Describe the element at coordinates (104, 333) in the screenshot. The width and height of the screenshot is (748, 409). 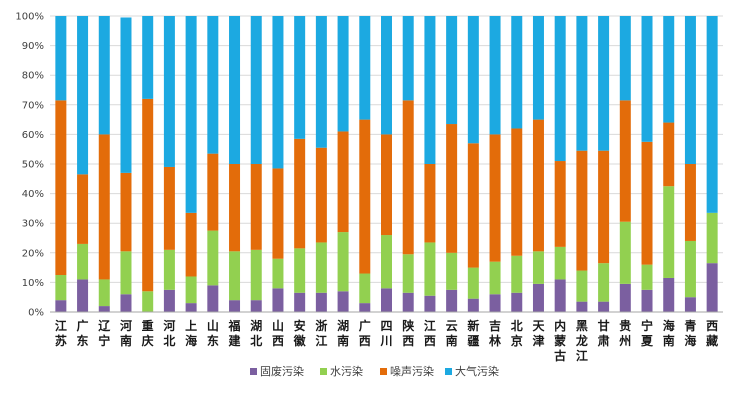
I see `x-tick-label: 辽宁` at that location.